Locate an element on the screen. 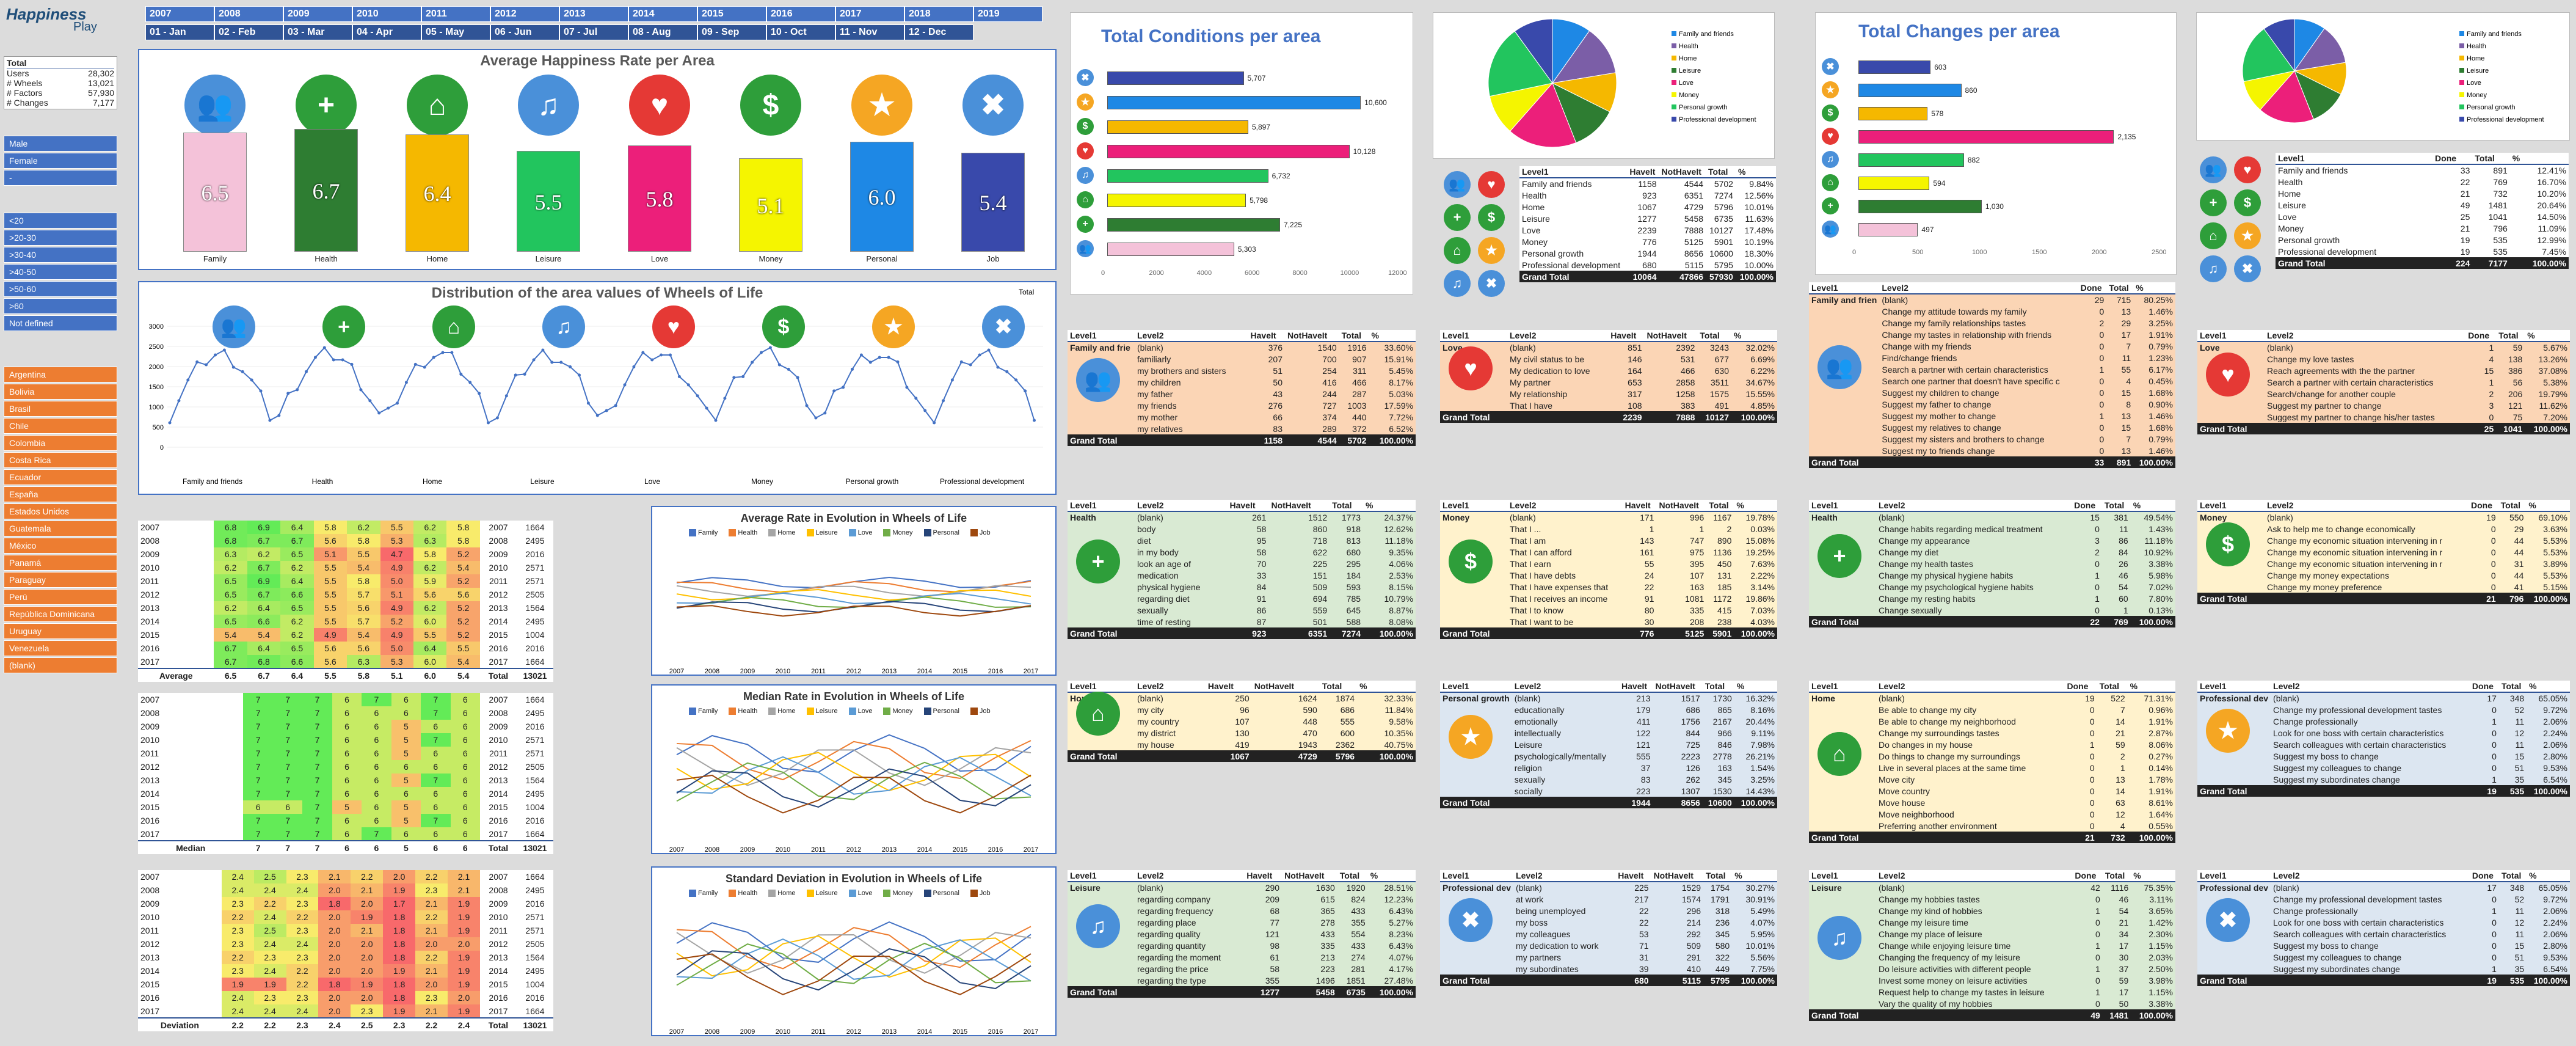 The image size is (2576, 1046). slicer-country-item: Panamá is located at coordinates (61, 563).